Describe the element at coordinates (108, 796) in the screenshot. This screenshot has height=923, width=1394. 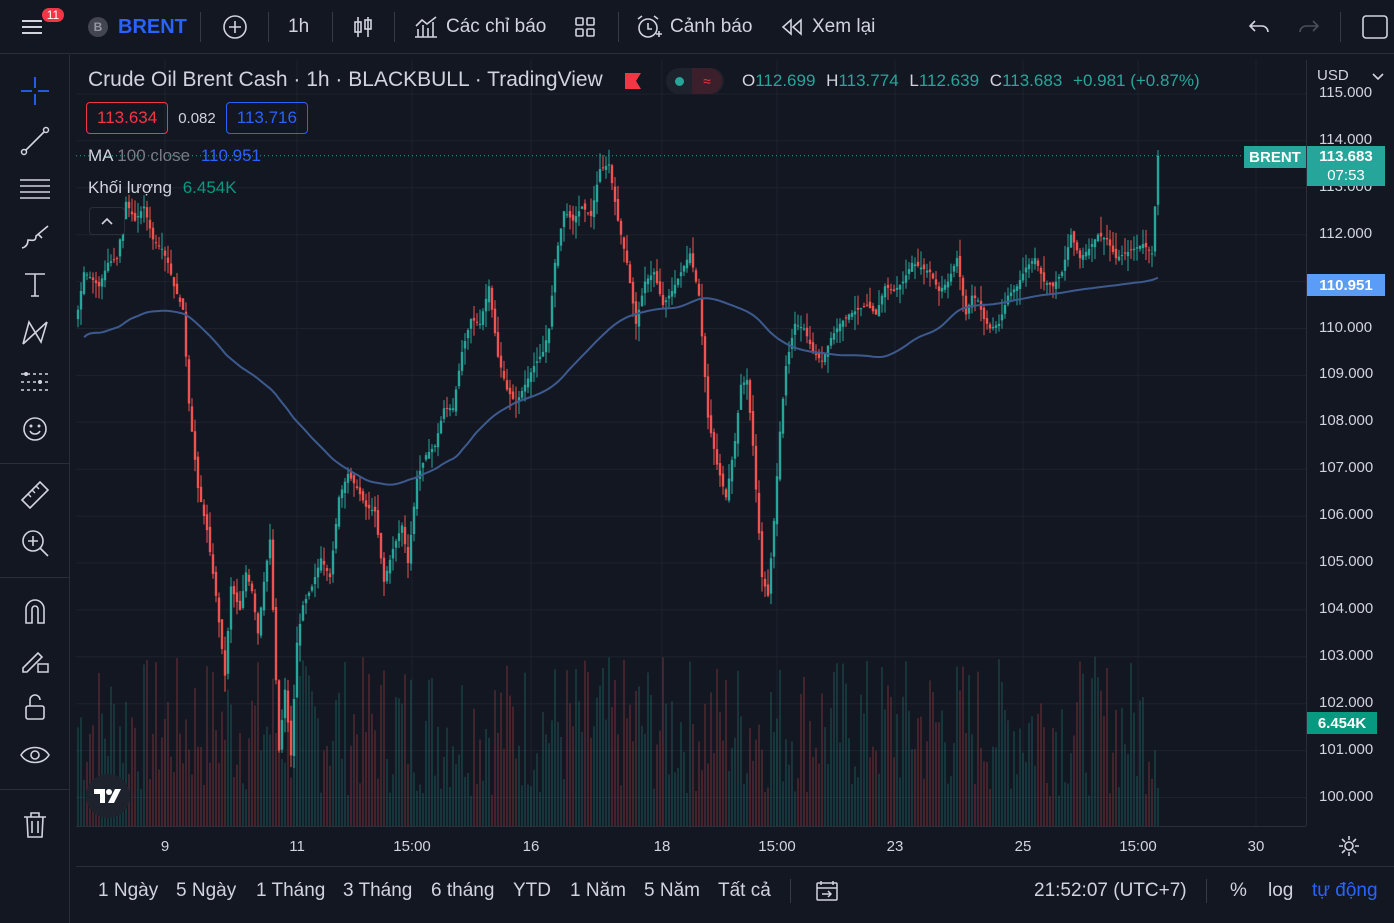
I see `tradingview-logo` at that location.